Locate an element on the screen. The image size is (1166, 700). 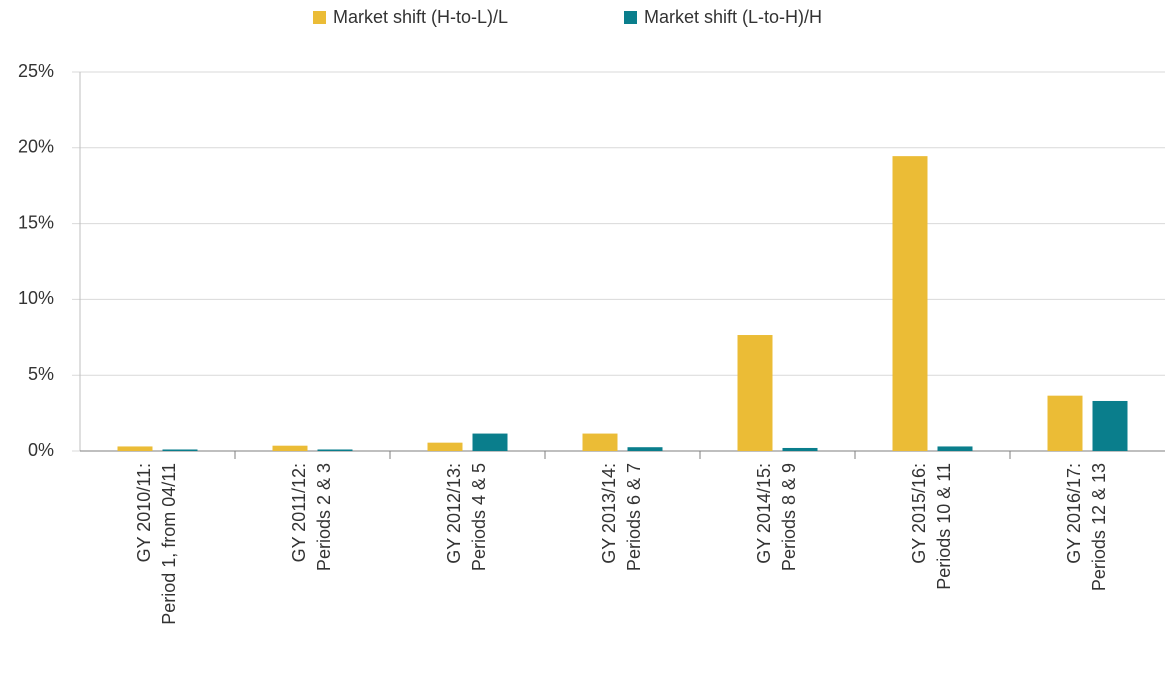
x-tick-label: GY 2016/17: is located at coordinates (1074, 513).